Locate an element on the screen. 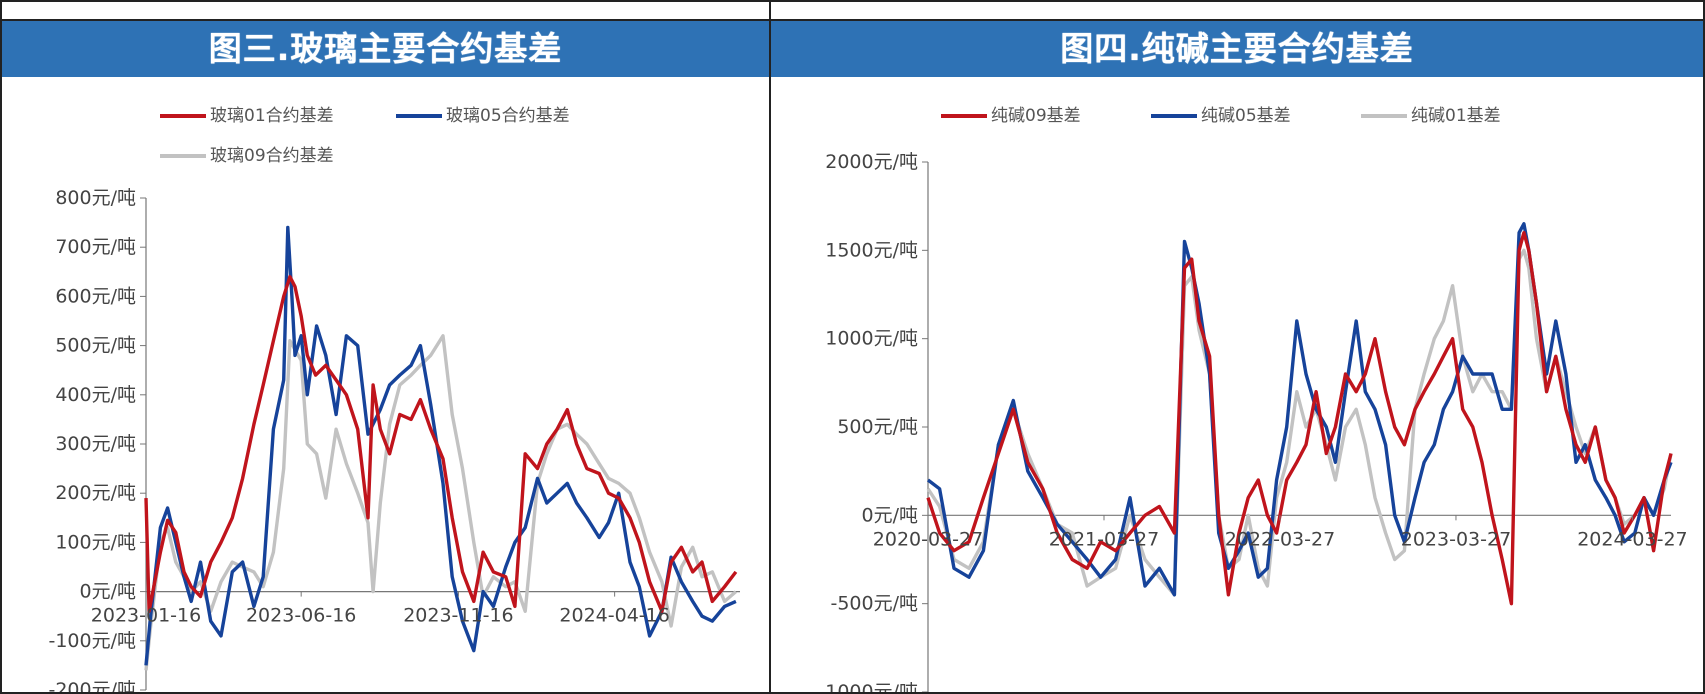 This screenshot has height=694, width=1705. x-tick-label: 2024-03-27 is located at coordinates (1632, 539).